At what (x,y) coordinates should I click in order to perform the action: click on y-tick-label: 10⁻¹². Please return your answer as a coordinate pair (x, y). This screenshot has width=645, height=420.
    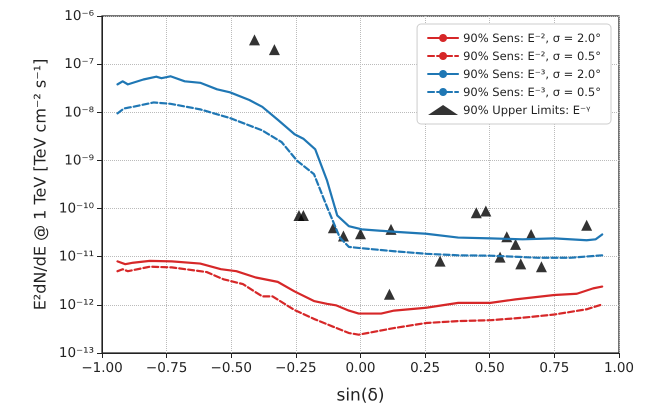
    Looking at the image, I should click on (76, 304).